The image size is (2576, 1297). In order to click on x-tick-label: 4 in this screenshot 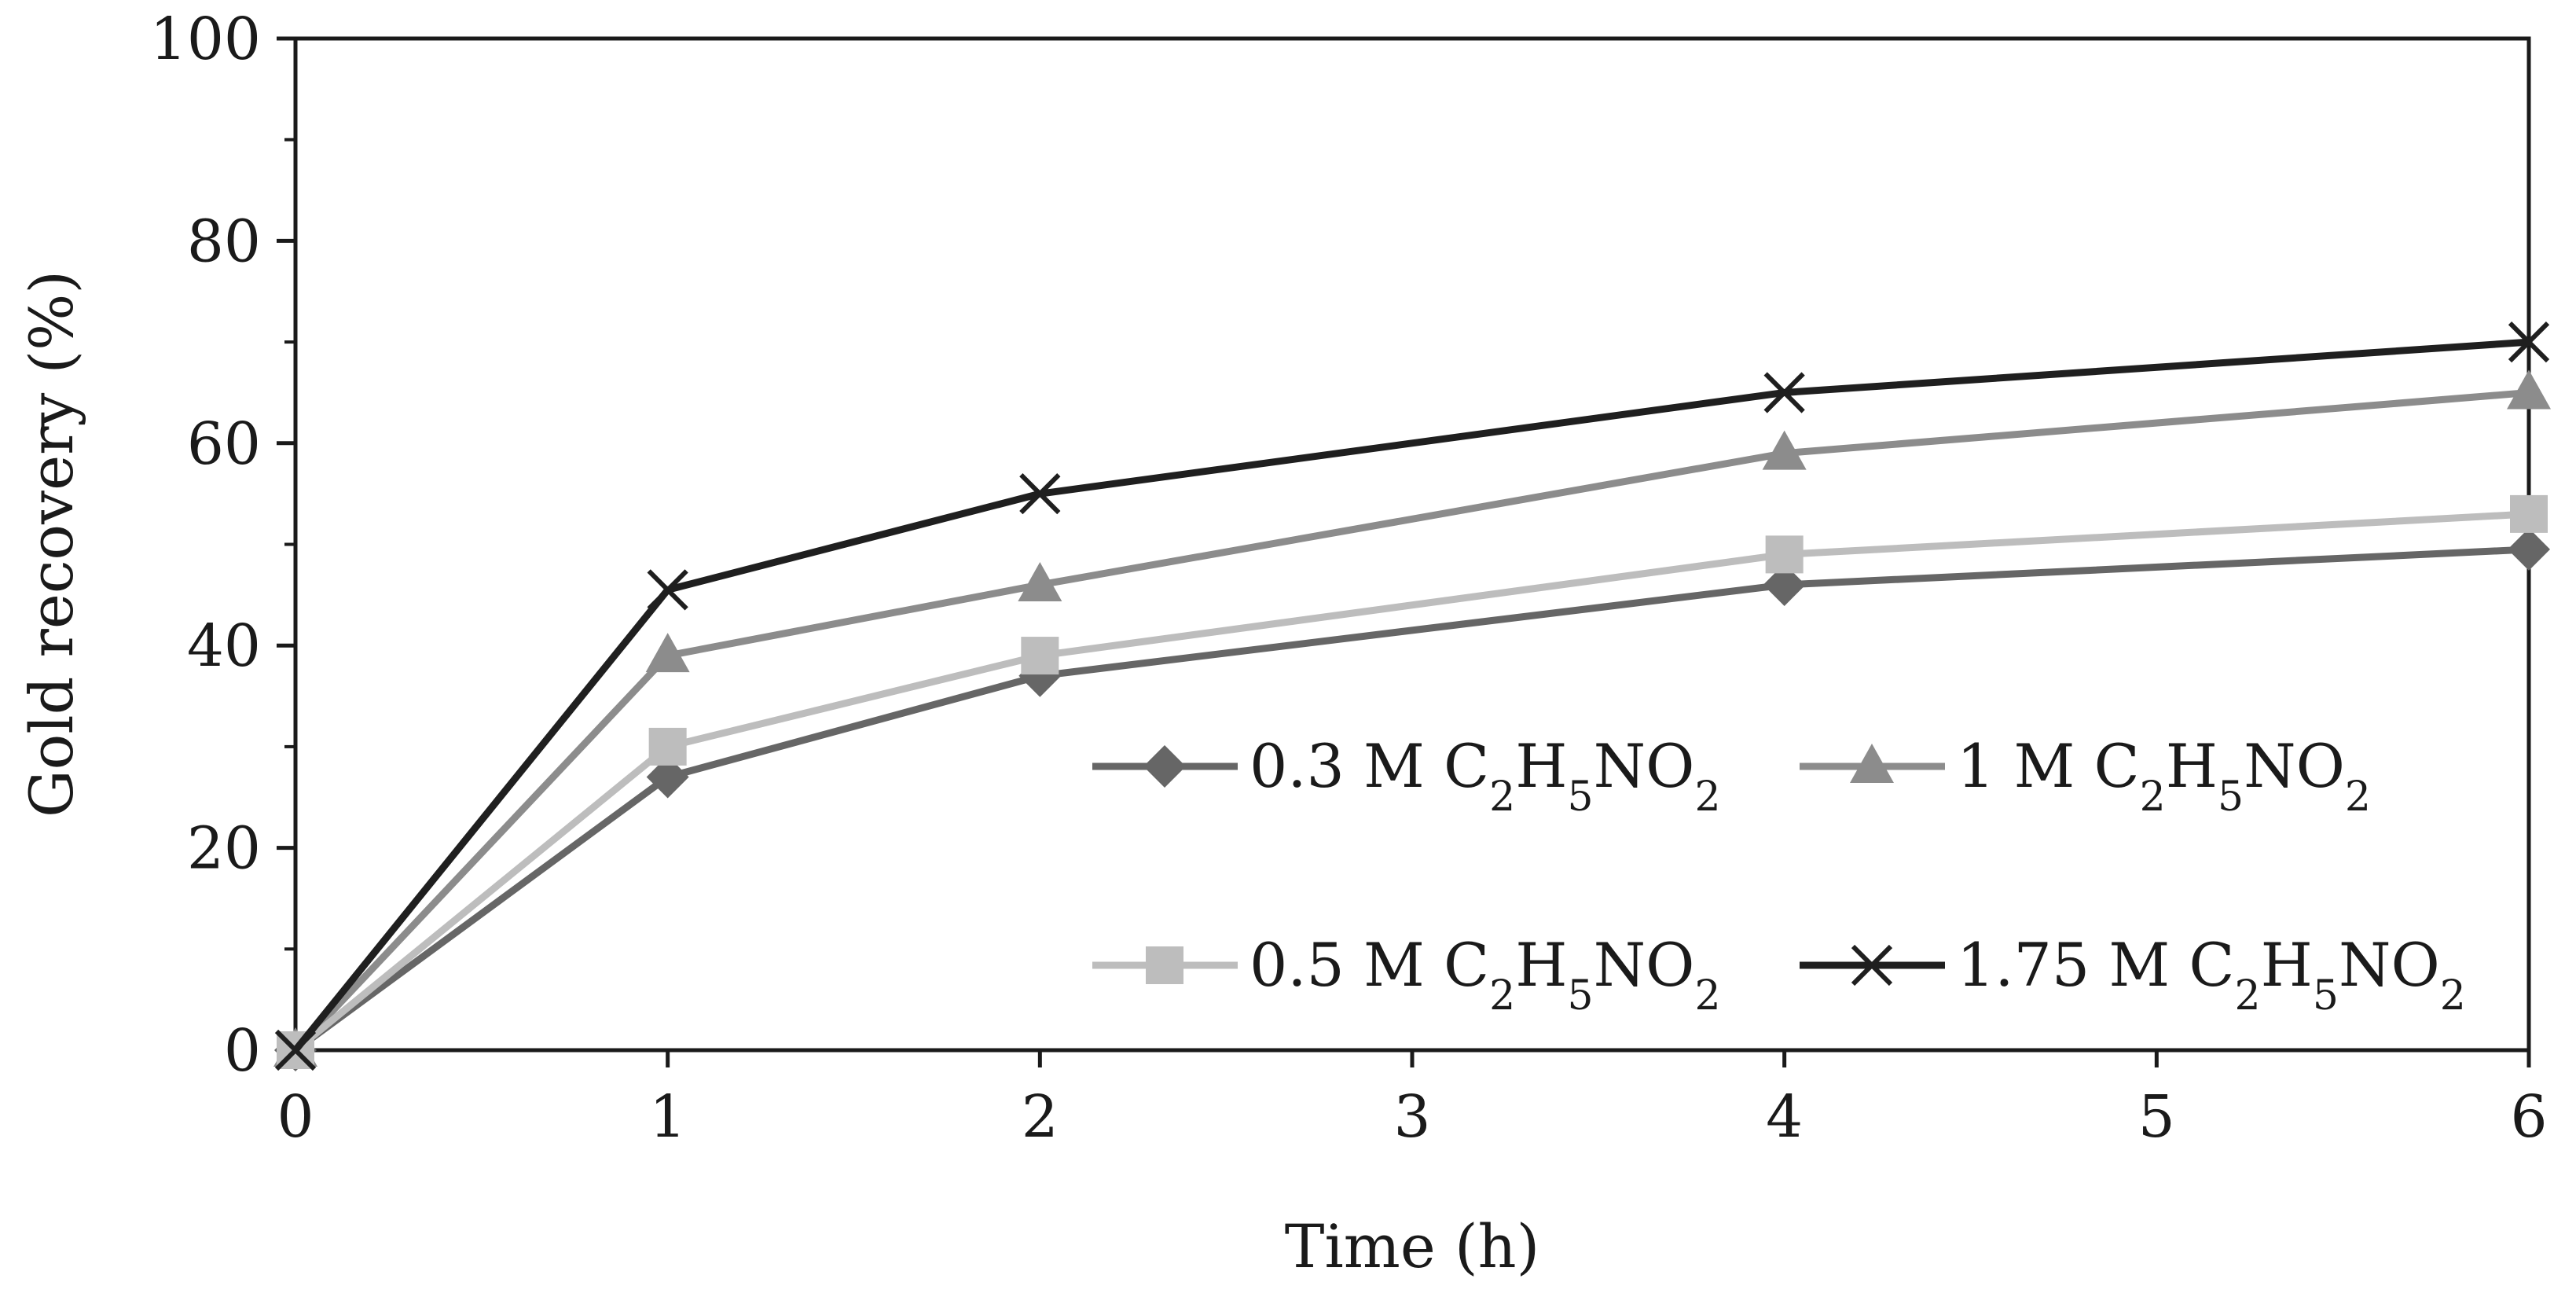, I will do `click(1784, 1117)`.